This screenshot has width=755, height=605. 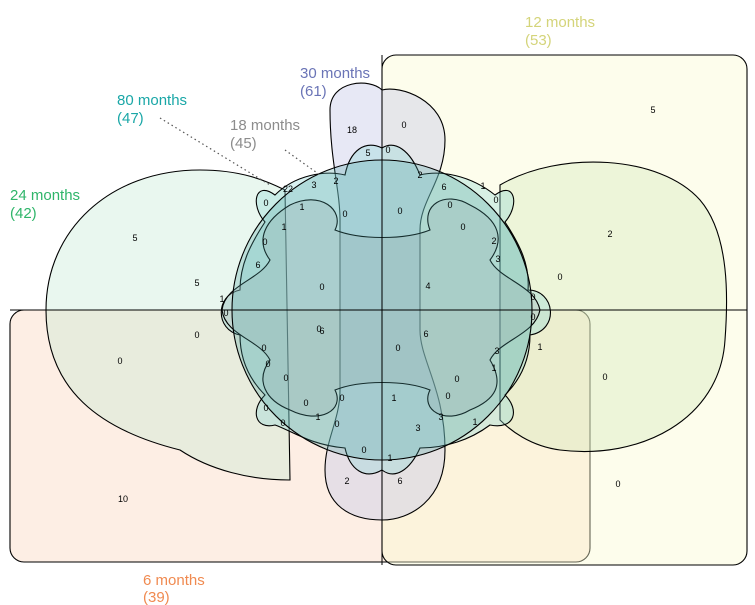 I want to click on label-12-months: 12 months, so click(x=560, y=22).